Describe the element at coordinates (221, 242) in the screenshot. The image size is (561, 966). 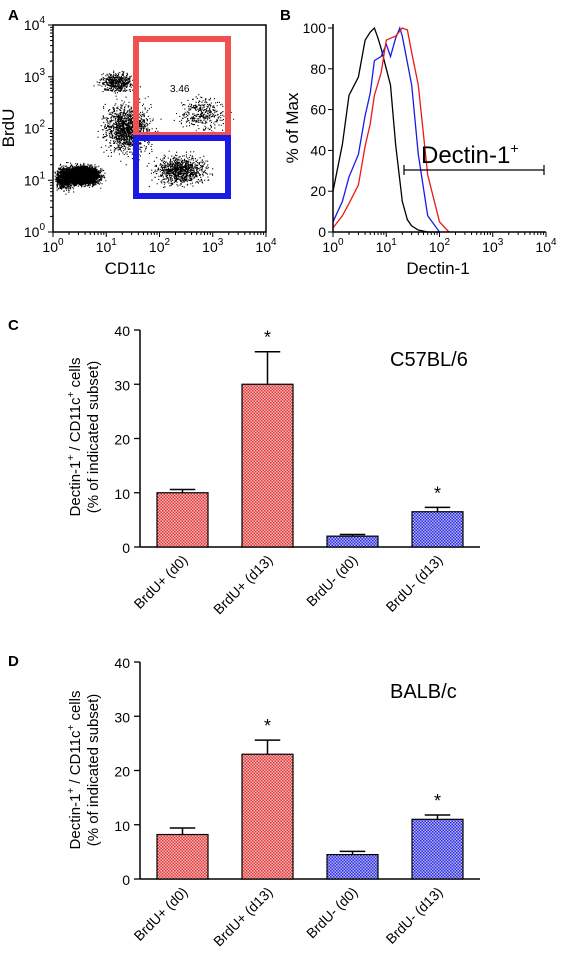
I see `a-xtick-label-3-exp: 3` at that location.